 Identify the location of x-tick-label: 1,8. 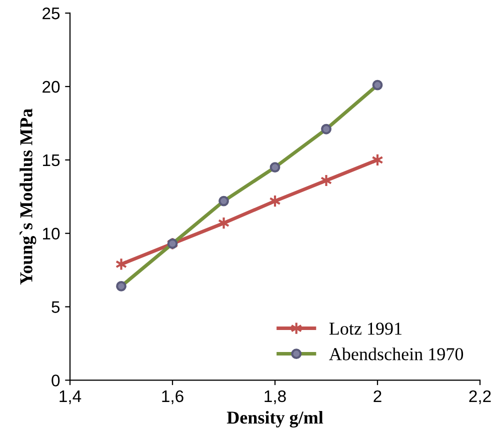
(275, 397).